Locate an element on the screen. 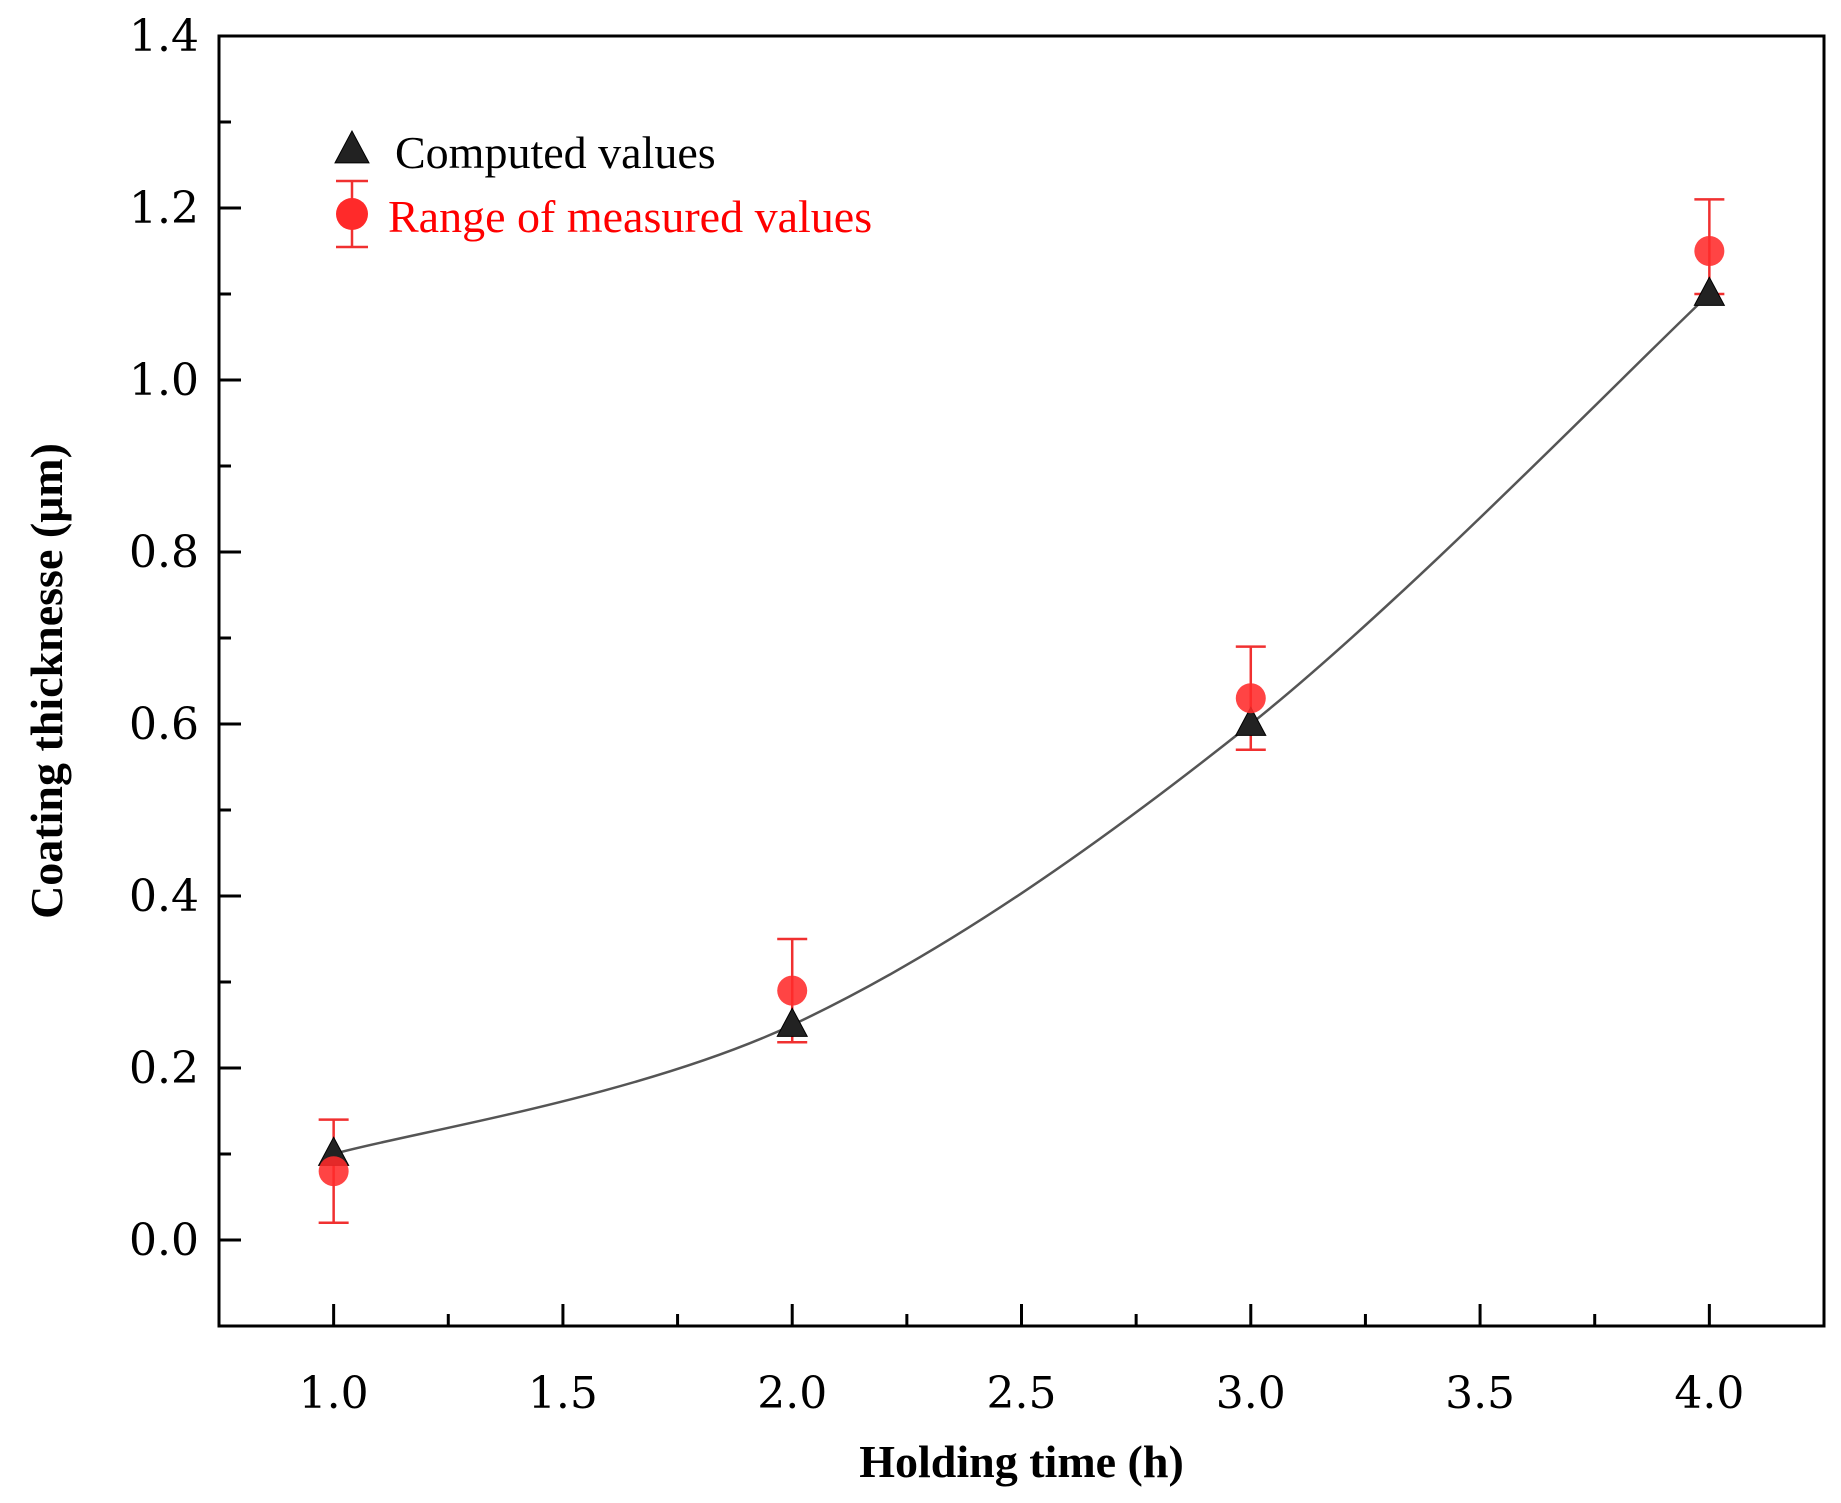 The width and height of the screenshot is (1841, 1503). legend-item-measured is located at coordinates (352, 214).